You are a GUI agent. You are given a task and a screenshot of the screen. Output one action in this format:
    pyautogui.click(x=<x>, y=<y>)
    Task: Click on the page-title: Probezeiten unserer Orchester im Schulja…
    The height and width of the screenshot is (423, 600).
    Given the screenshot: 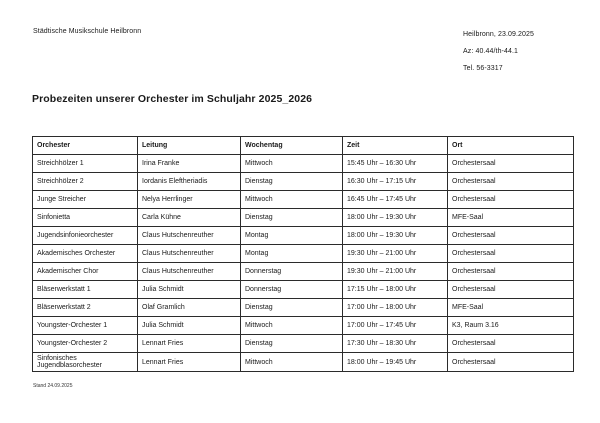 What is the action you would take?
    pyautogui.click(x=172, y=99)
    